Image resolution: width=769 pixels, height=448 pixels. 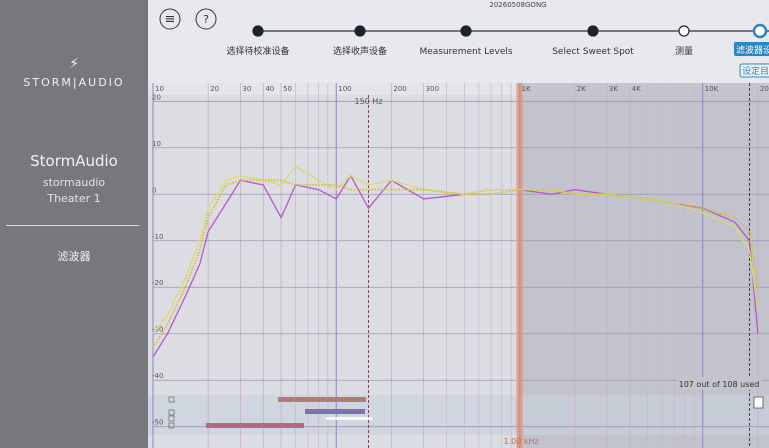 I want to click on y-tick-label: -30, so click(x=157, y=330).